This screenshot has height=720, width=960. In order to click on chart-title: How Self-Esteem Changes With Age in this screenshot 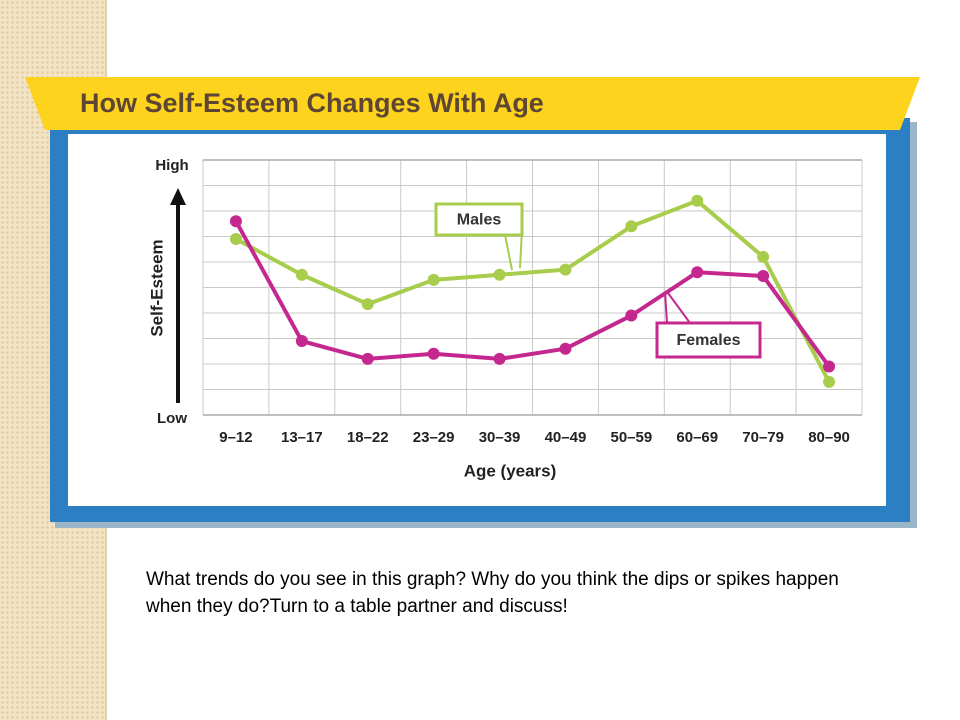, I will do `click(312, 103)`.